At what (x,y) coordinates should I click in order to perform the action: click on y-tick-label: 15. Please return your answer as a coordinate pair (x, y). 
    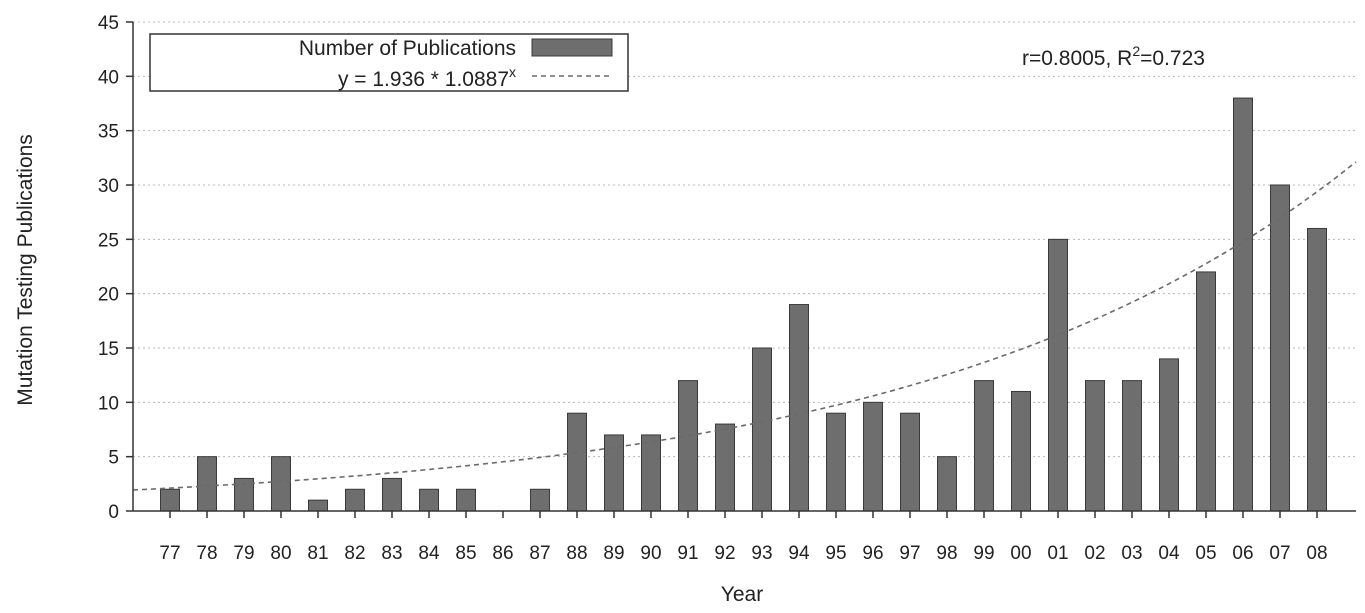
    Looking at the image, I should click on (108, 349).